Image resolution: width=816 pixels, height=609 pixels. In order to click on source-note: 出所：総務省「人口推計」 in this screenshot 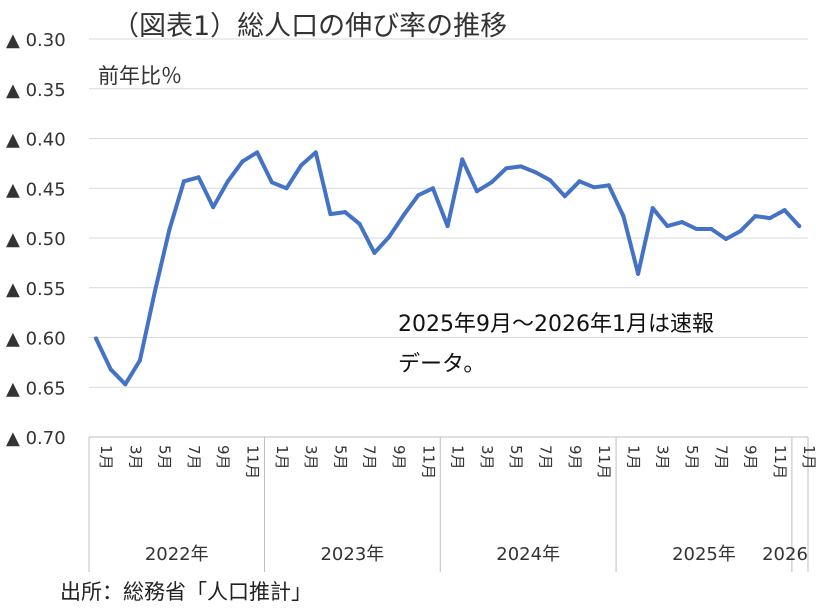, I will do `click(186, 592)`.